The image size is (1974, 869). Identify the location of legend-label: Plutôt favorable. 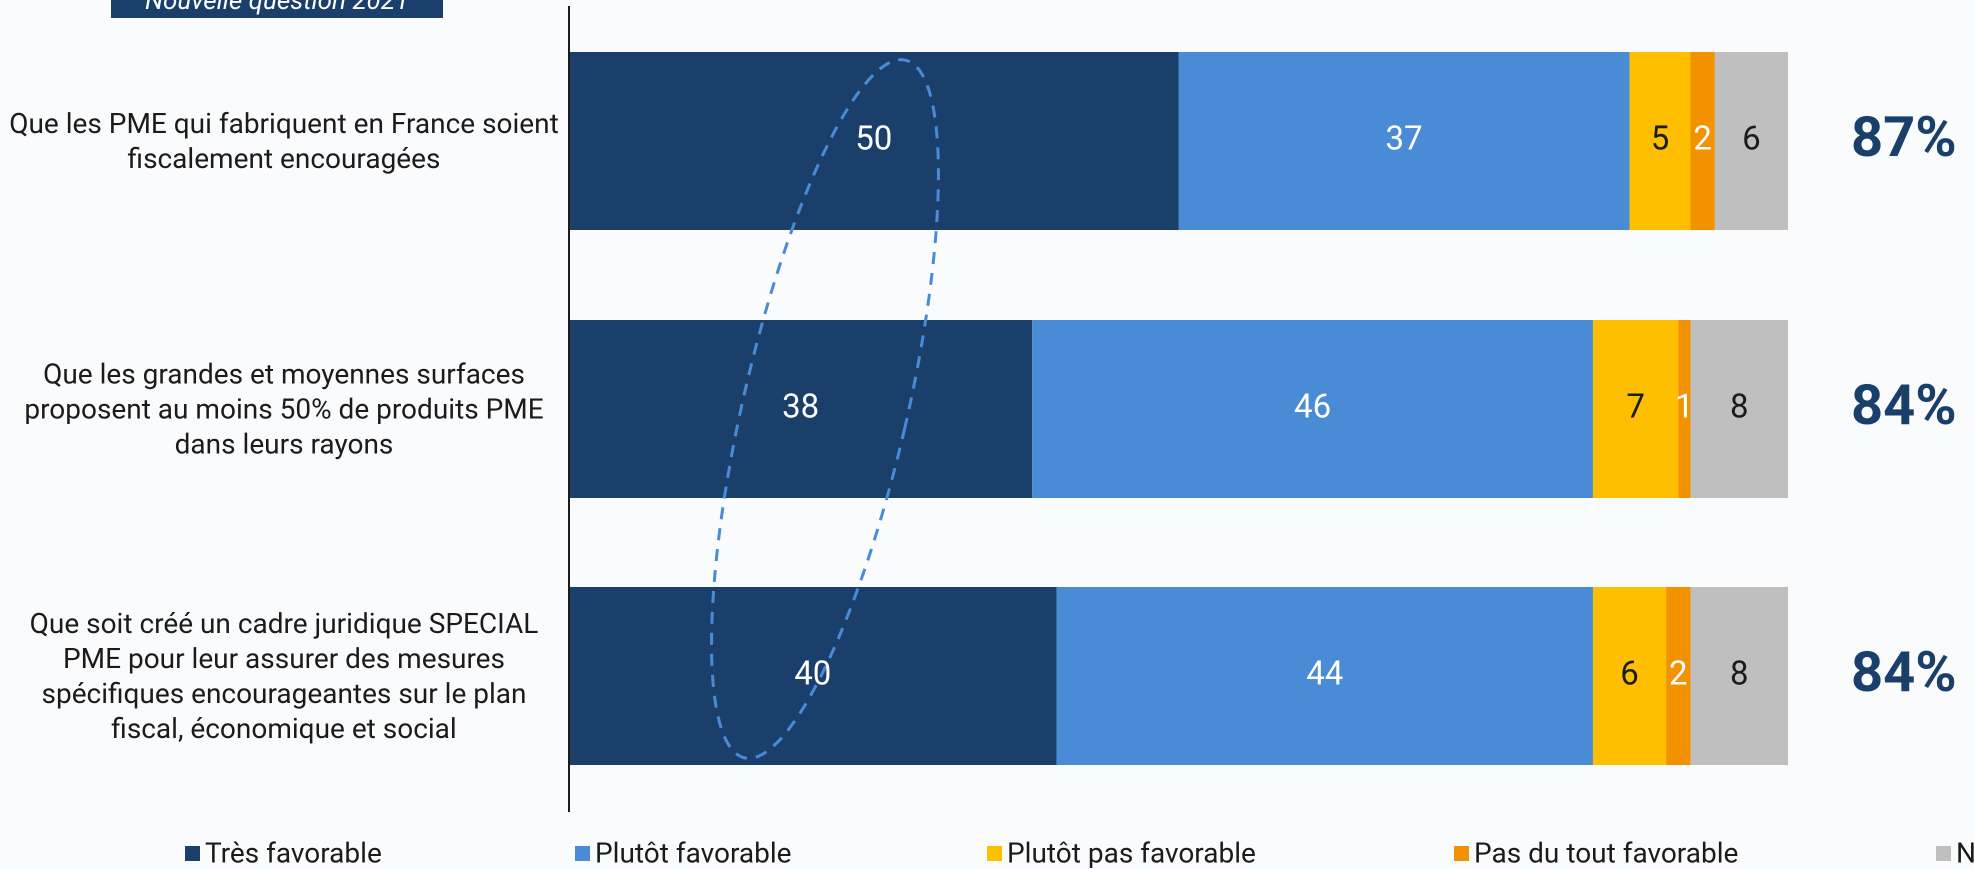
(693, 852).